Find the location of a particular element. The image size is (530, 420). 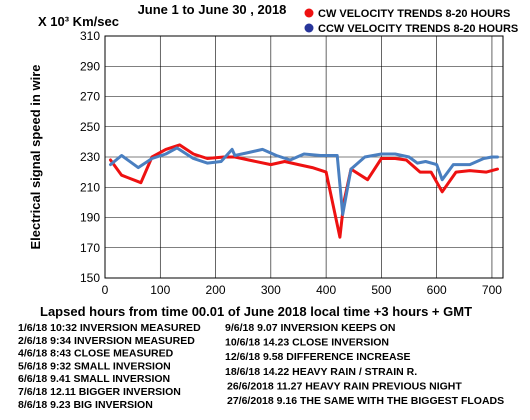

annotation-left: 6/6/18 9.41 SMALL INVERSION is located at coordinates (94, 379).